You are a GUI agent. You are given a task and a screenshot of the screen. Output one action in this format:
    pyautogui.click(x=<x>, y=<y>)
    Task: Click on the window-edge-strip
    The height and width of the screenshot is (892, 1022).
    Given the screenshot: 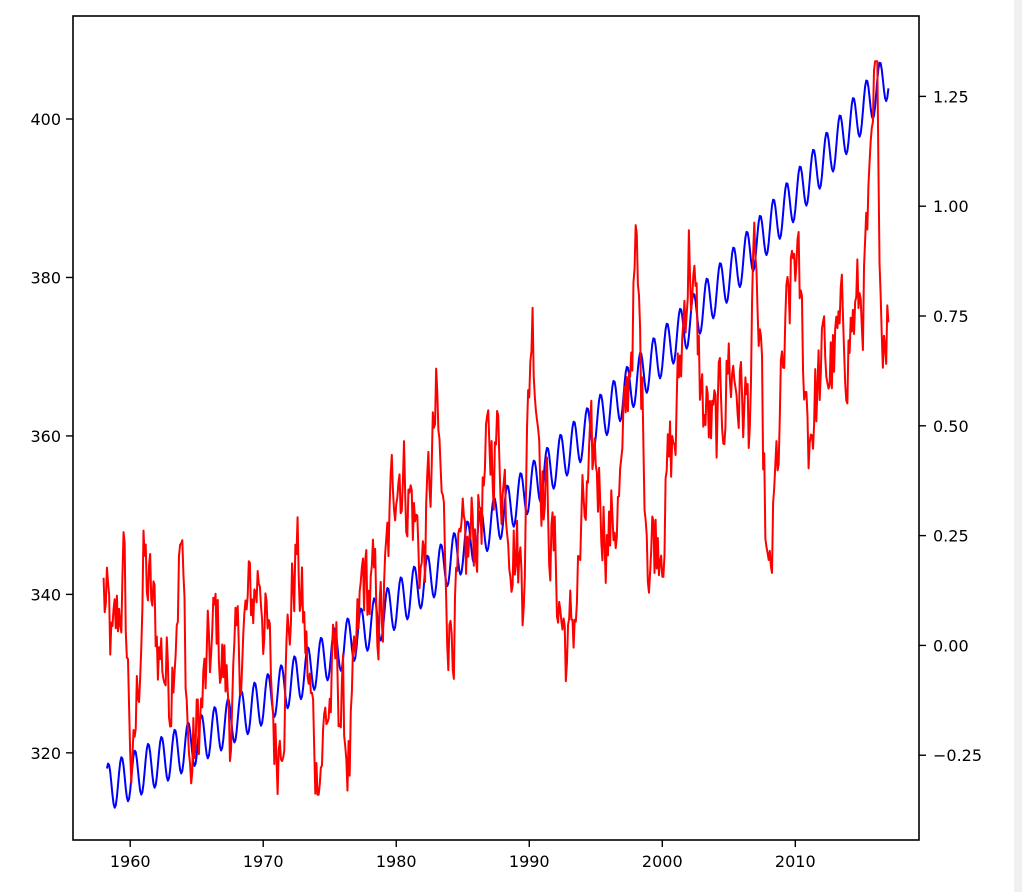 What is the action you would take?
    pyautogui.click(x=1018, y=446)
    